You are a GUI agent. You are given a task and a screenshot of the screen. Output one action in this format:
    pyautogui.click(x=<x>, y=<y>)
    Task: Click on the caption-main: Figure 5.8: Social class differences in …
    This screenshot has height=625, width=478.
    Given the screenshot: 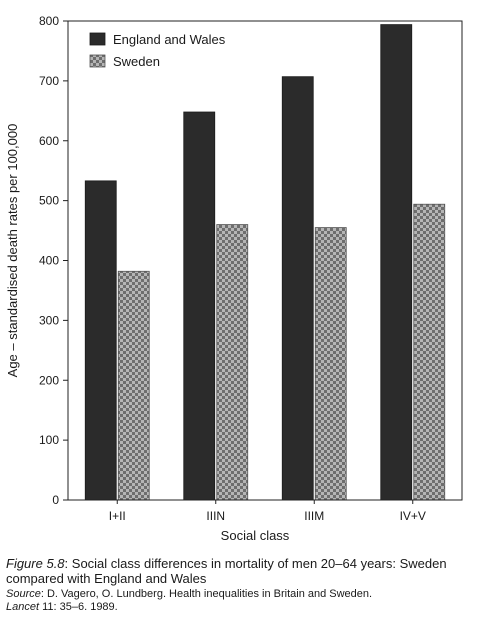 What is the action you would take?
    pyautogui.click(x=239, y=571)
    